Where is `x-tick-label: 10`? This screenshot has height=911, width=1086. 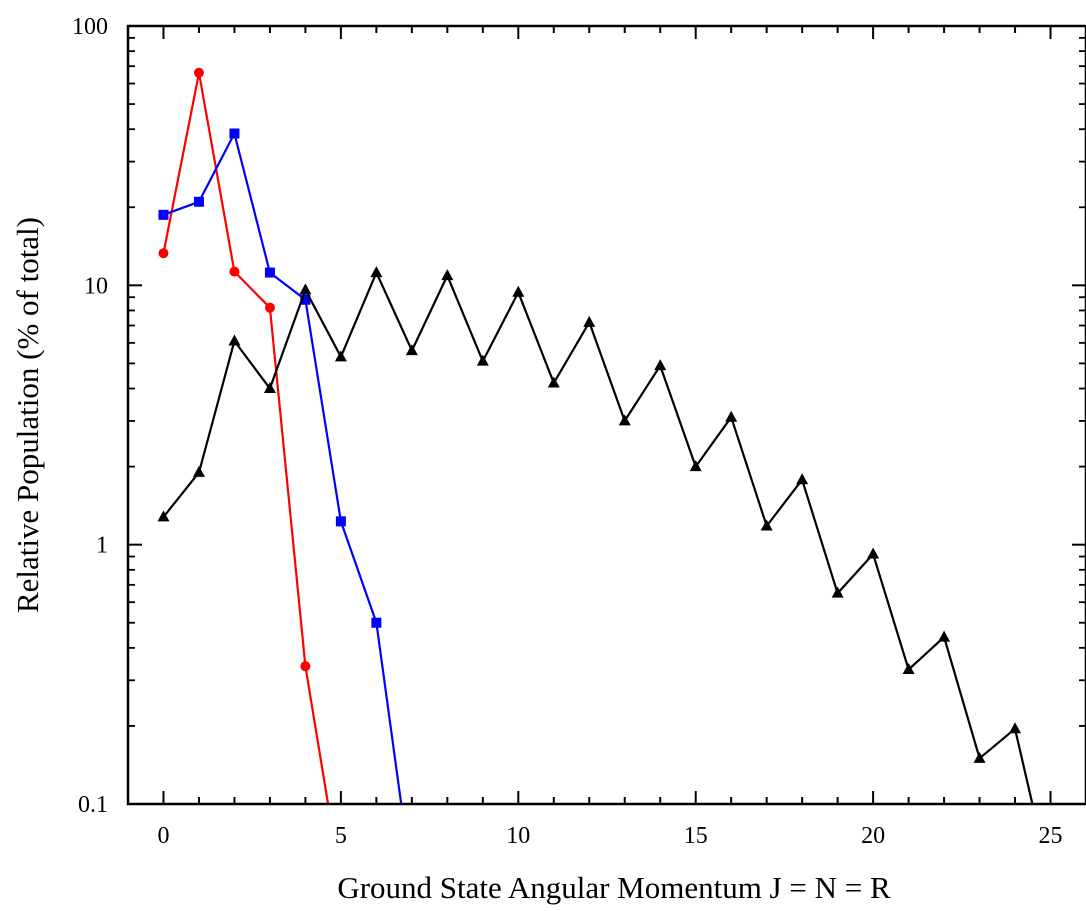 x-tick-label: 10 is located at coordinates (518, 836).